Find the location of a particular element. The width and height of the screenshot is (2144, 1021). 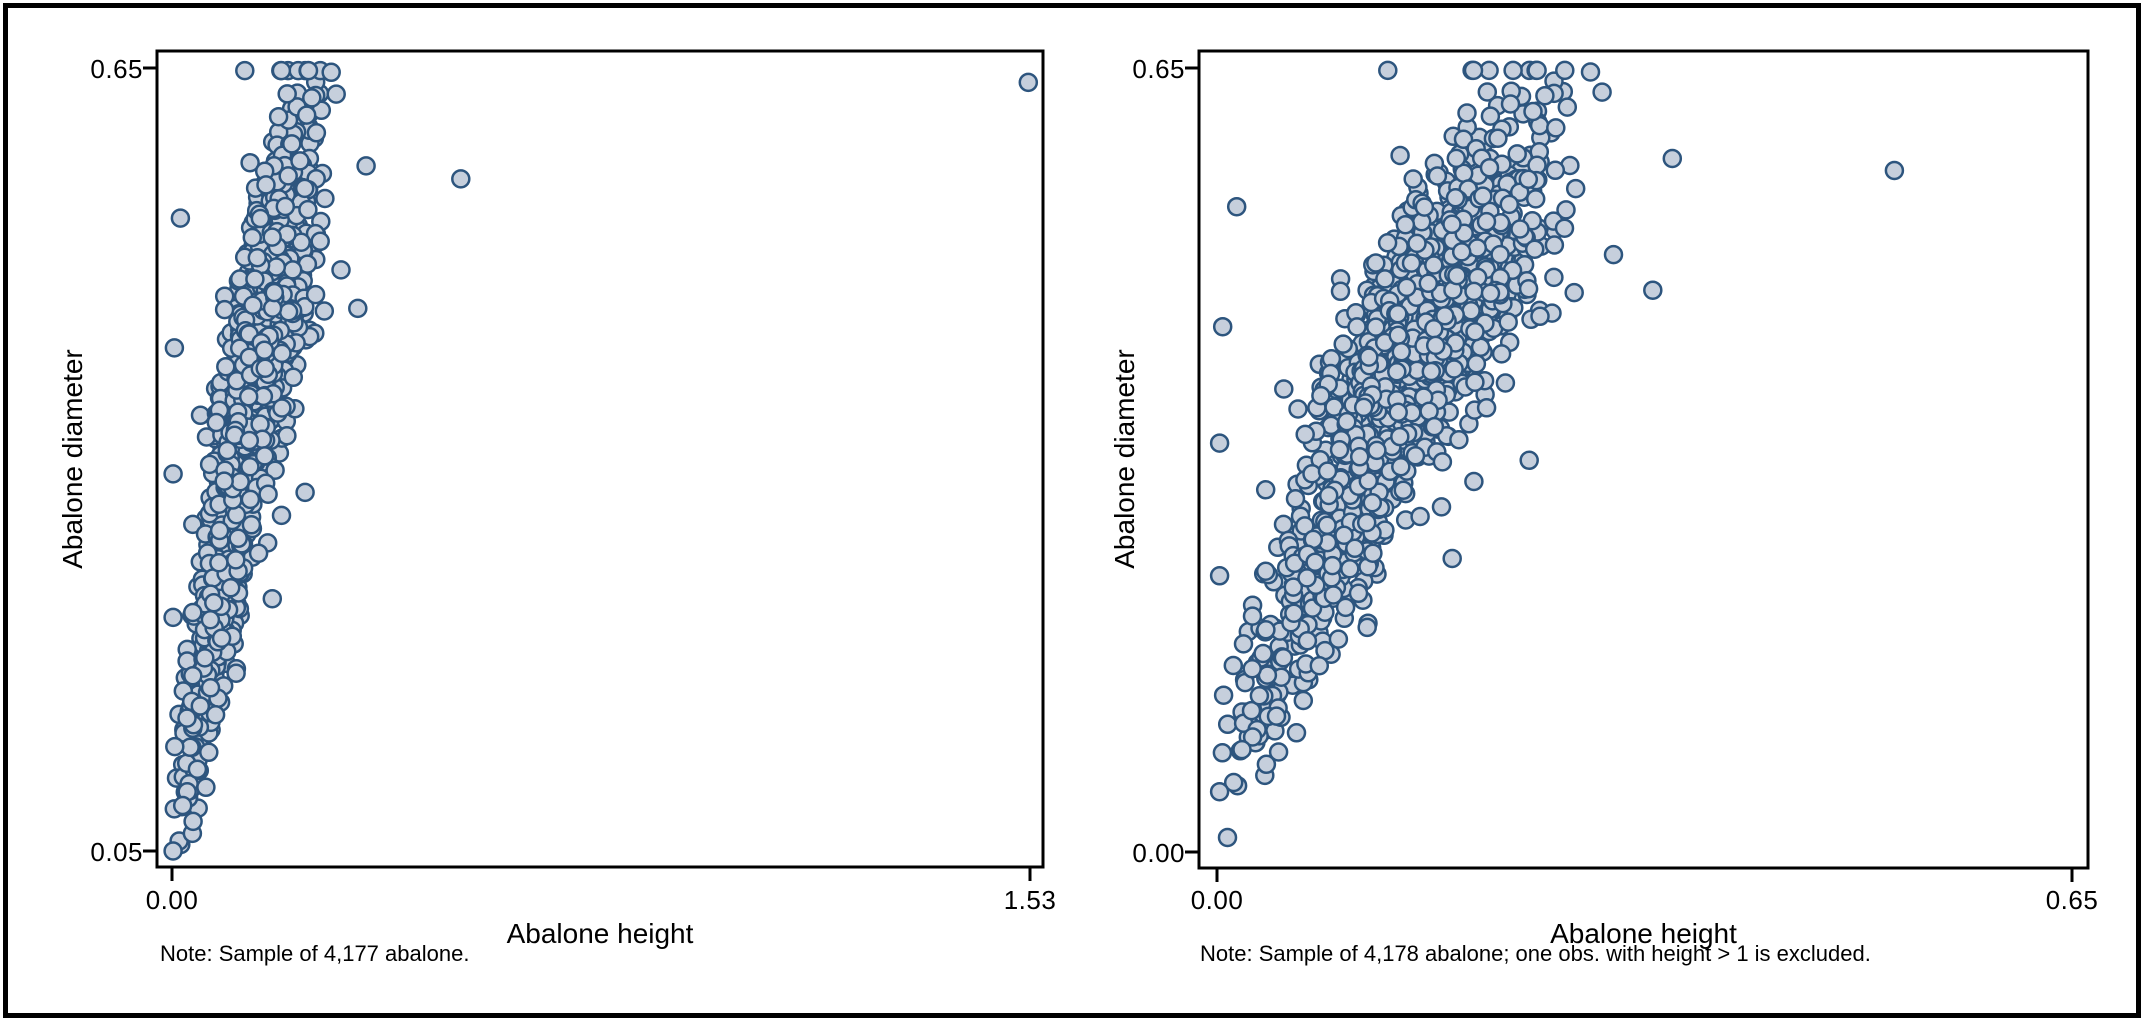

y-axis-title: Abalone diameter is located at coordinates (72, 459).